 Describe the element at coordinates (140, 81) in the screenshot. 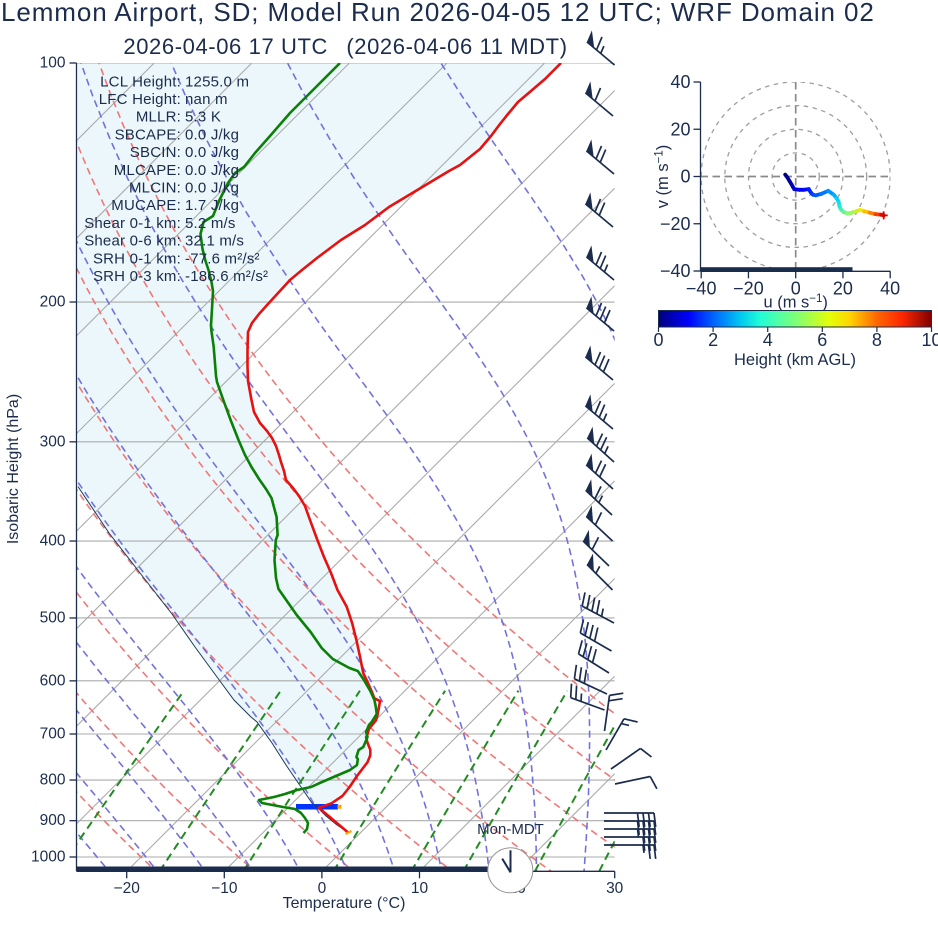

I see `svg-text: LCL Height:` at that location.